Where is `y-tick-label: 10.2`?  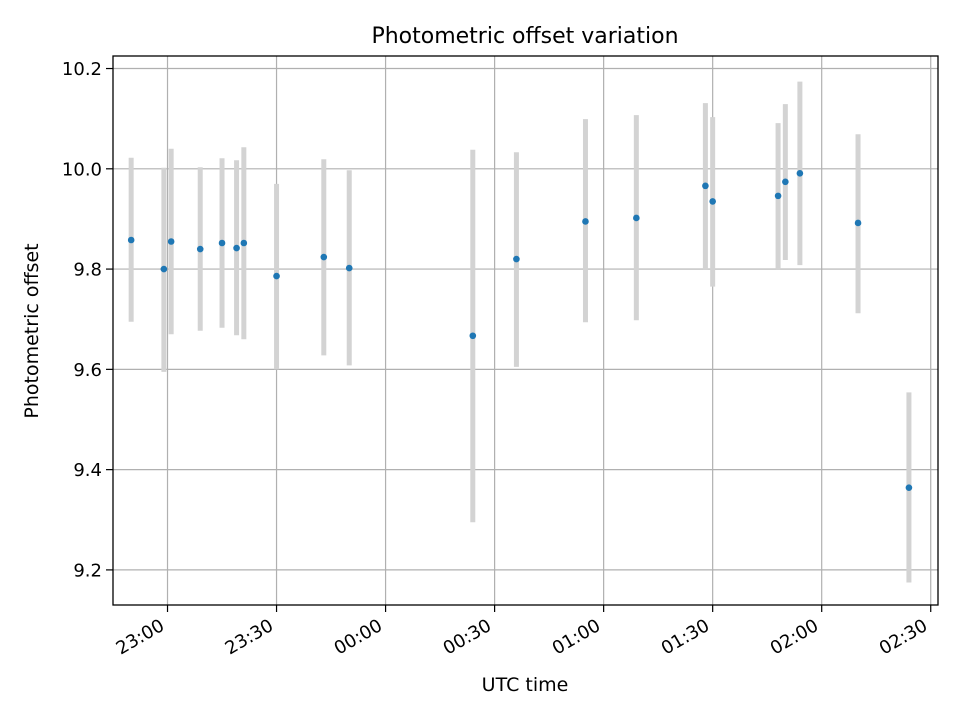 y-tick-label: 10.2 is located at coordinates (82, 69).